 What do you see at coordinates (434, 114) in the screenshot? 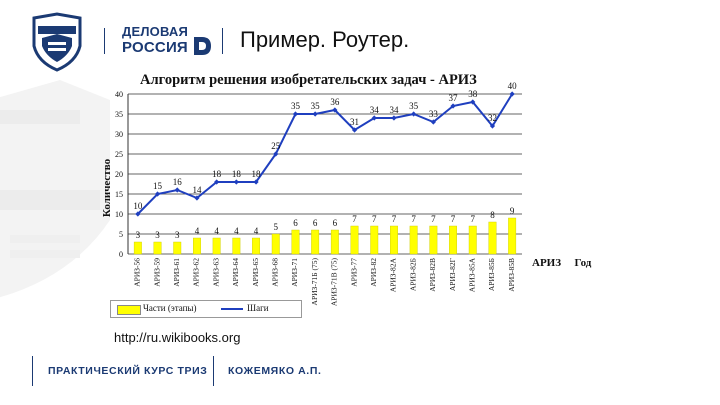
I see `line-value-label: 33` at bounding box center [434, 114].